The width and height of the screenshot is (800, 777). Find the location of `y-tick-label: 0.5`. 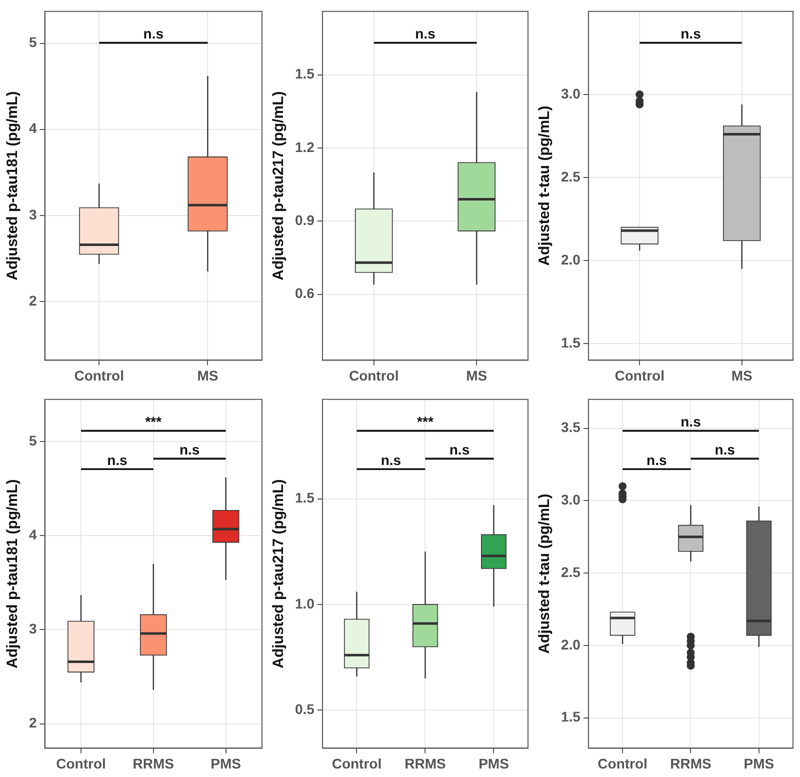

y-tick-label: 0.5 is located at coordinates (304, 709).